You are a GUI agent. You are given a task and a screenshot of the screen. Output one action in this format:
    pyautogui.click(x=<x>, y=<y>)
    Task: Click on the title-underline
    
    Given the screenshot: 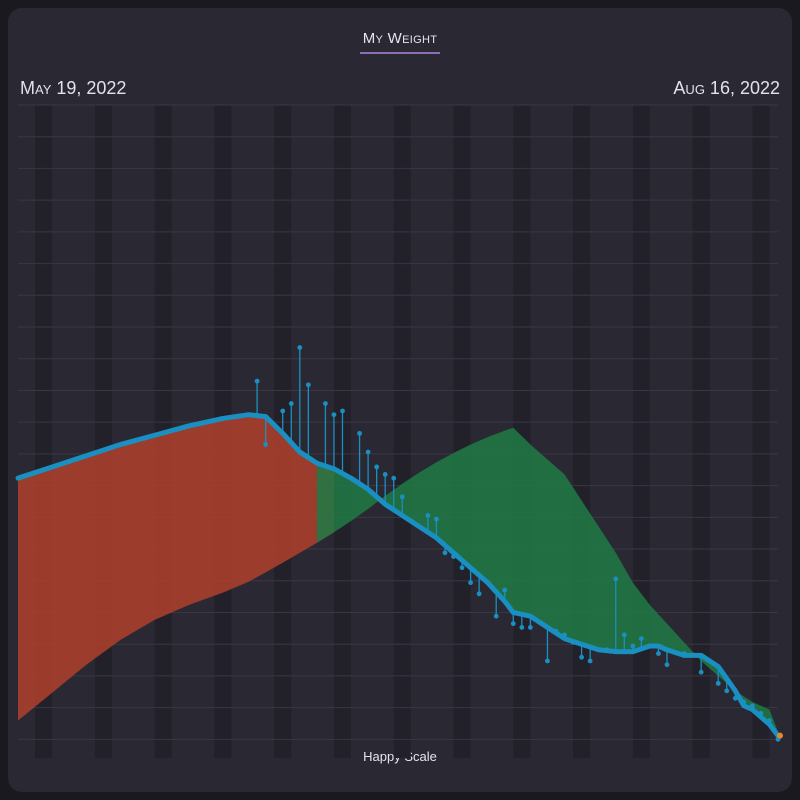 What is the action you would take?
    pyautogui.click(x=400, y=53)
    